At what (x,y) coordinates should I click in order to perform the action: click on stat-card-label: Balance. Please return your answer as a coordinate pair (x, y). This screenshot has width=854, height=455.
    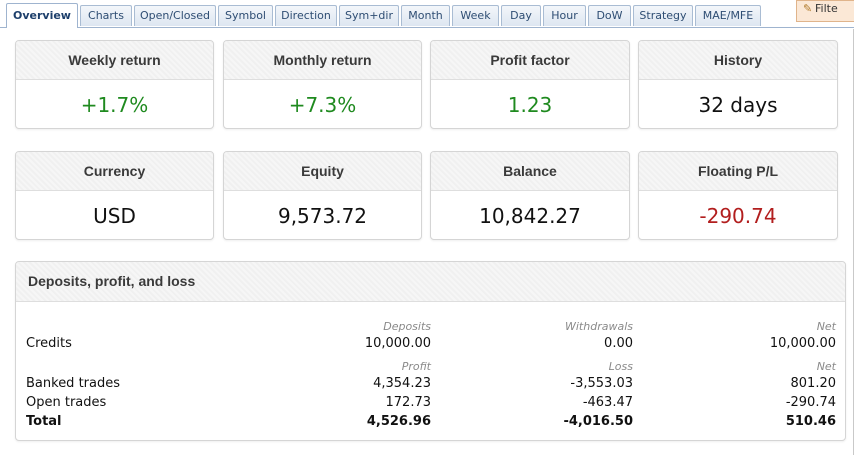
    Looking at the image, I should click on (530, 171).